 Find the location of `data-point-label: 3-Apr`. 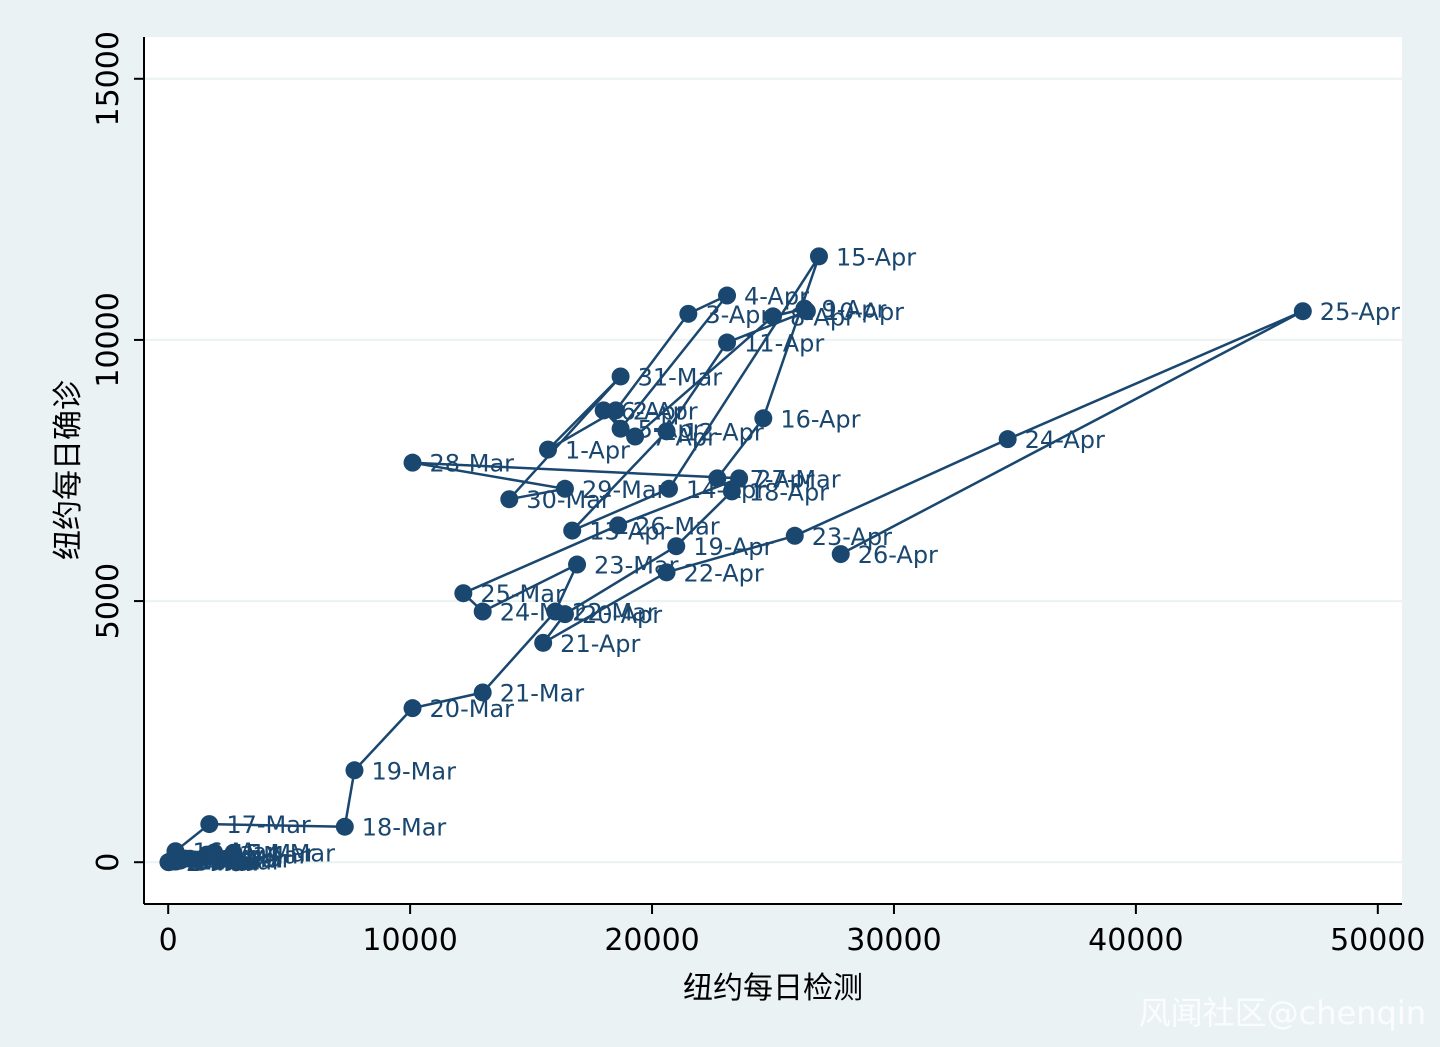

data-point-label: 3-Apr is located at coordinates (737, 315).